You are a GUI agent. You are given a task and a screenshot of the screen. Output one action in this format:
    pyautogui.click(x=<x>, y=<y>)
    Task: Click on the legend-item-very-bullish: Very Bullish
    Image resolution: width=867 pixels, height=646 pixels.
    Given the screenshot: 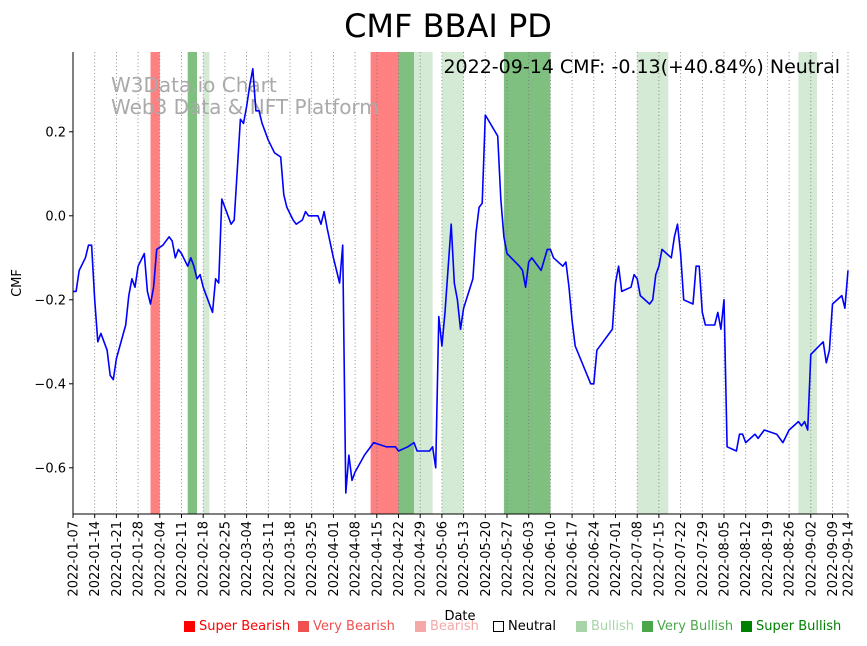 What is the action you would take?
    pyautogui.click(x=687, y=626)
    